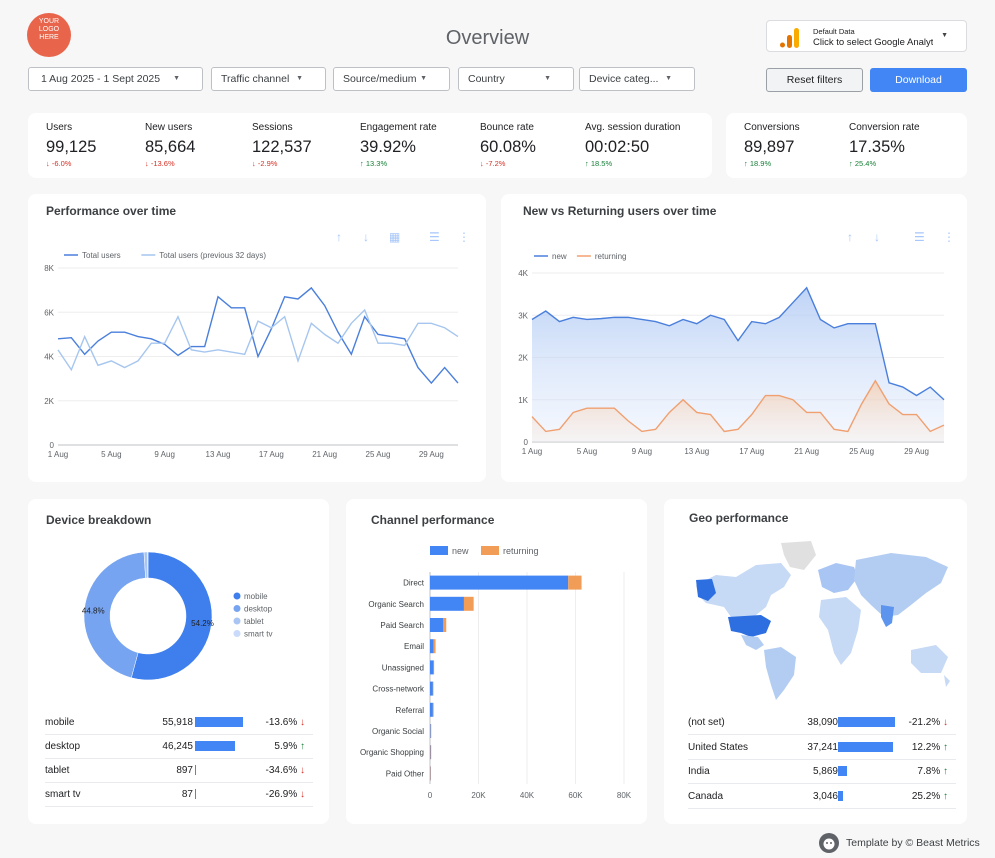 This screenshot has width=995, height=858. What do you see at coordinates (398, 145) in the screenshot?
I see `kpi-engagement-rate: Engagement rate 39.92% ↑ 13.3%` at bounding box center [398, 145].